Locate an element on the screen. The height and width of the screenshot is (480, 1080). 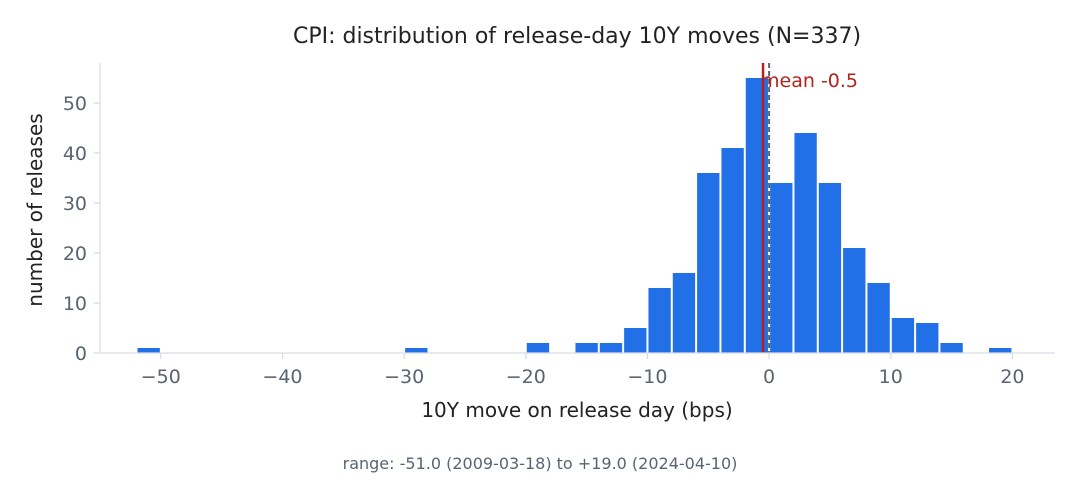
x-tick-label: −30 is located at coordinates (404, 377).